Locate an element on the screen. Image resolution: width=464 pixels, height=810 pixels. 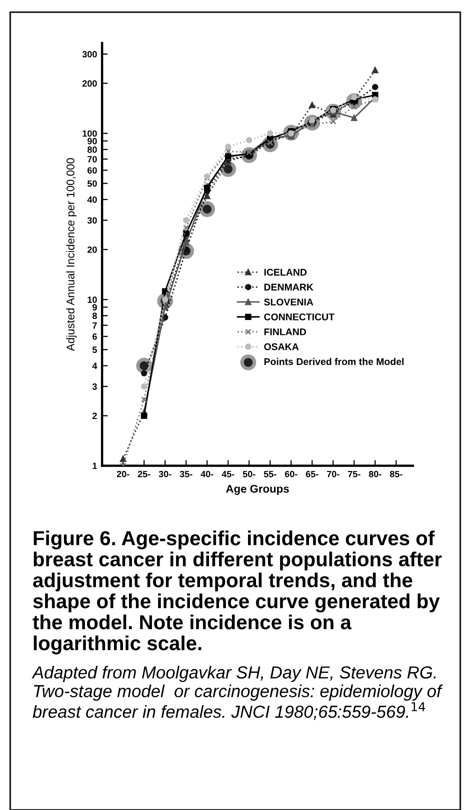
y-tick-label: 20 is located at coordinates (92, 249).